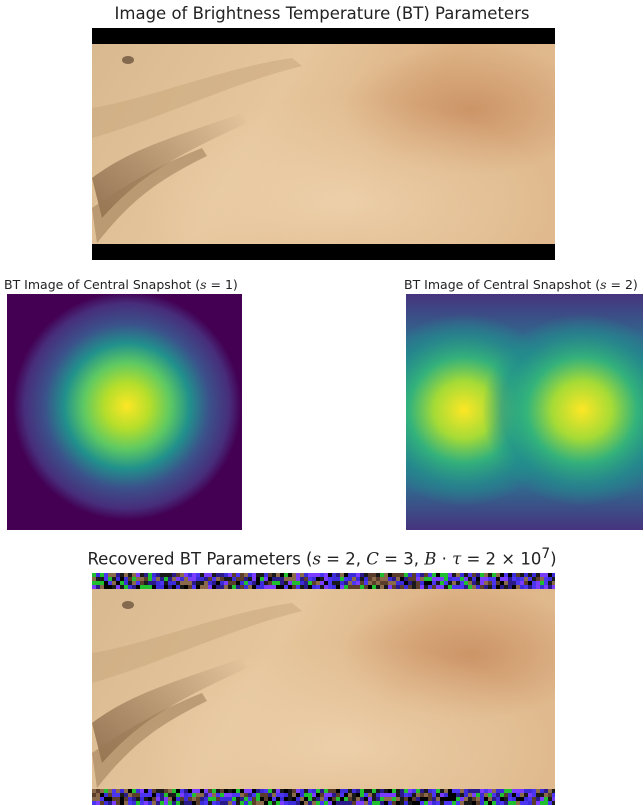 The image size is (644, 805). Describe the element at coordinates (121, 284) in the screenshot. I see `subplot-title-s1: BT Image of Central Snapshot (s = 1)` at that location.